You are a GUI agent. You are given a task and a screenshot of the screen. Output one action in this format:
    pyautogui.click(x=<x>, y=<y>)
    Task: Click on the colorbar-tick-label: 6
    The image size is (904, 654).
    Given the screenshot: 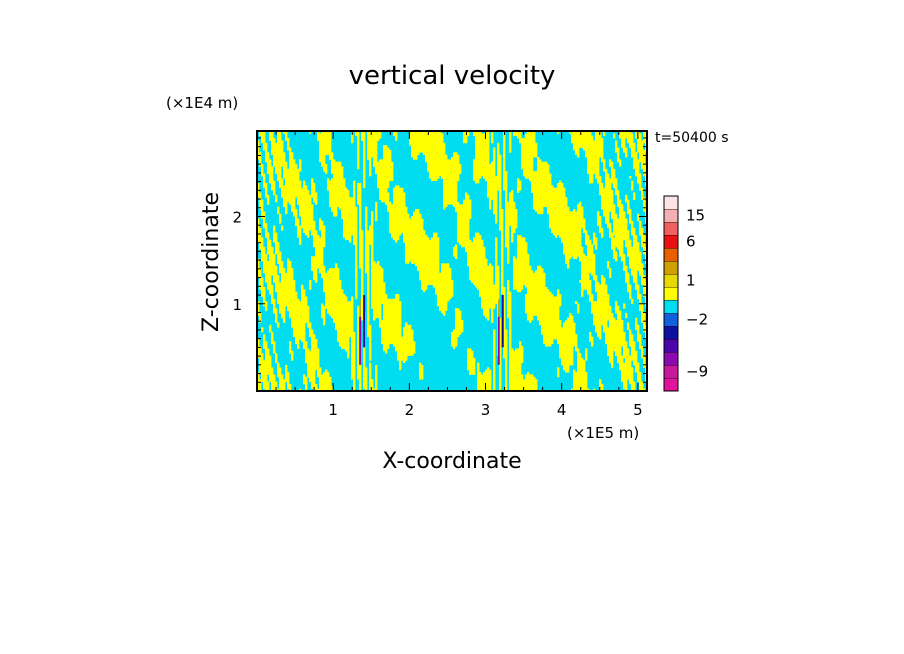 What is the action you would take?
    pyautogui.click(x=691, y=242)
    